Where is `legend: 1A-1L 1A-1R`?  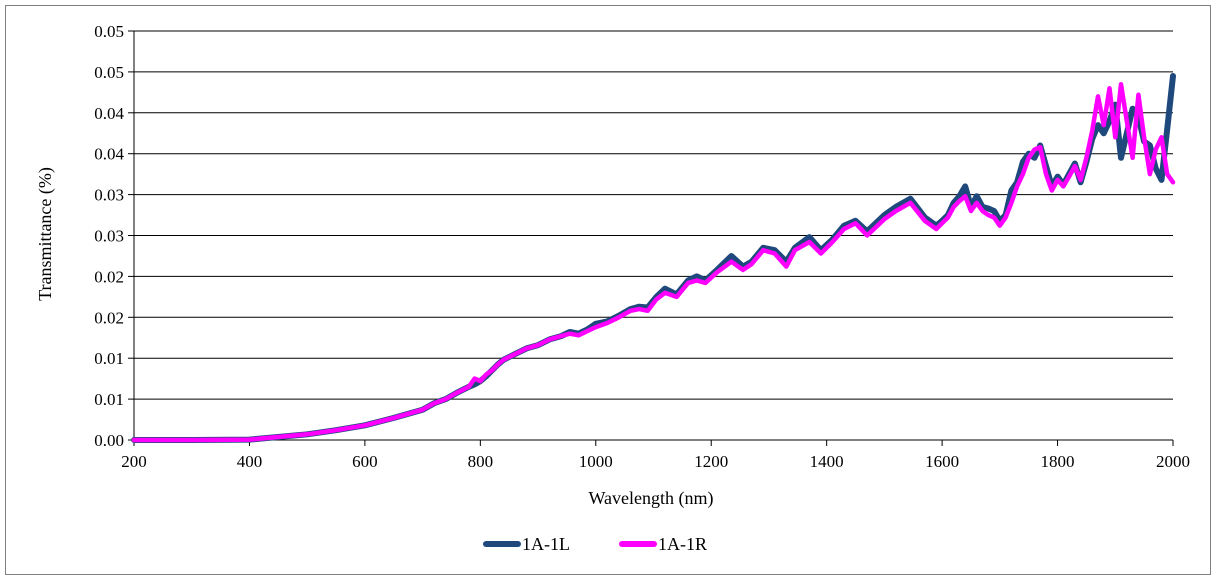
legend: 1A-1L 1A-1R is located at coordinates (595, 544).